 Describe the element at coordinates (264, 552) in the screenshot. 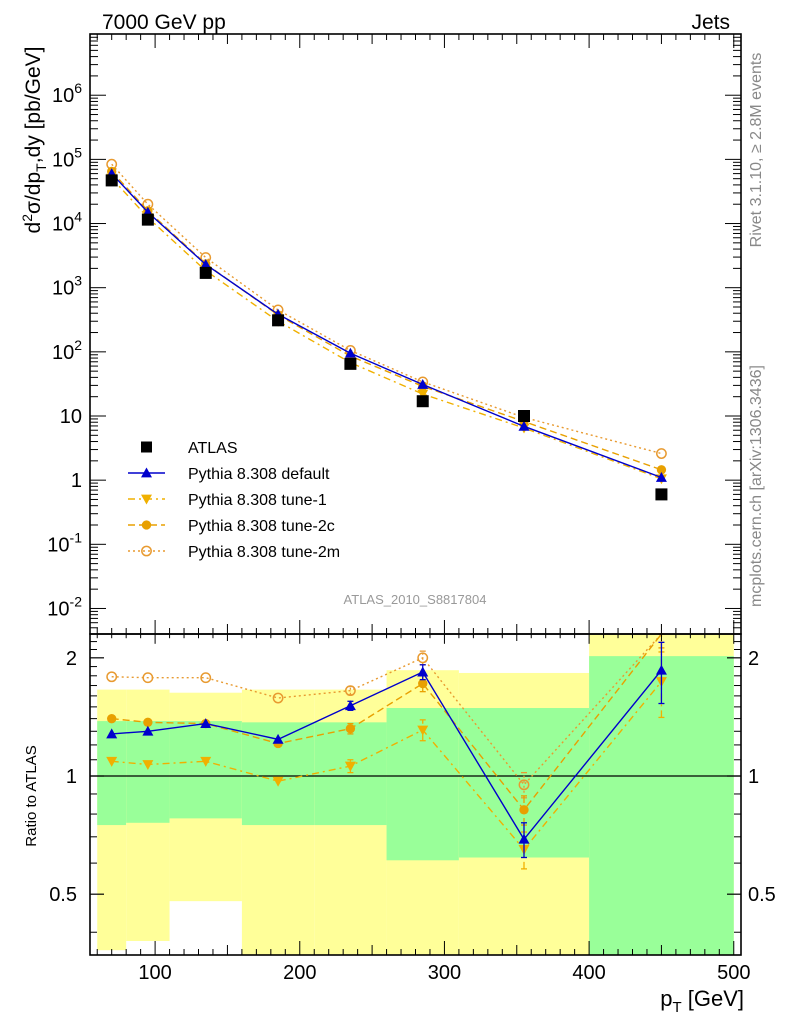

I see `legend-label: Pythia 8.308 tune-2m` at that location.